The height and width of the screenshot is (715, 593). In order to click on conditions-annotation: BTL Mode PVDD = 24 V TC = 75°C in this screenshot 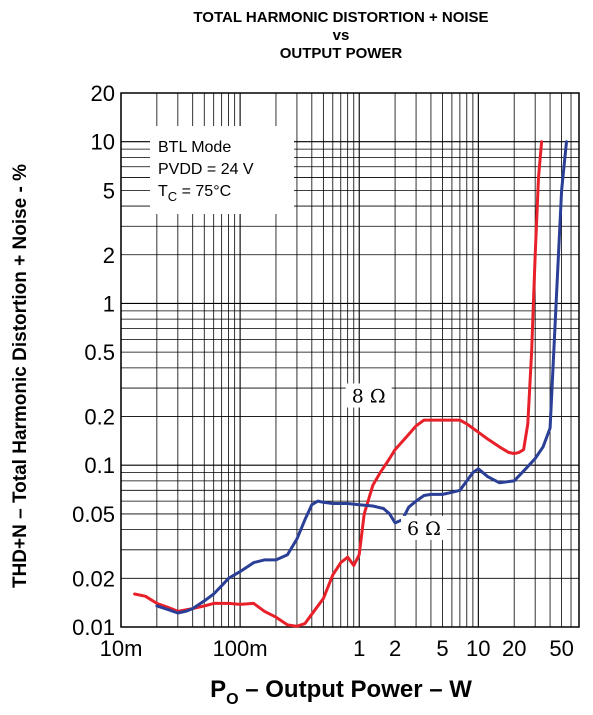, I will do `click(222, 170)`.